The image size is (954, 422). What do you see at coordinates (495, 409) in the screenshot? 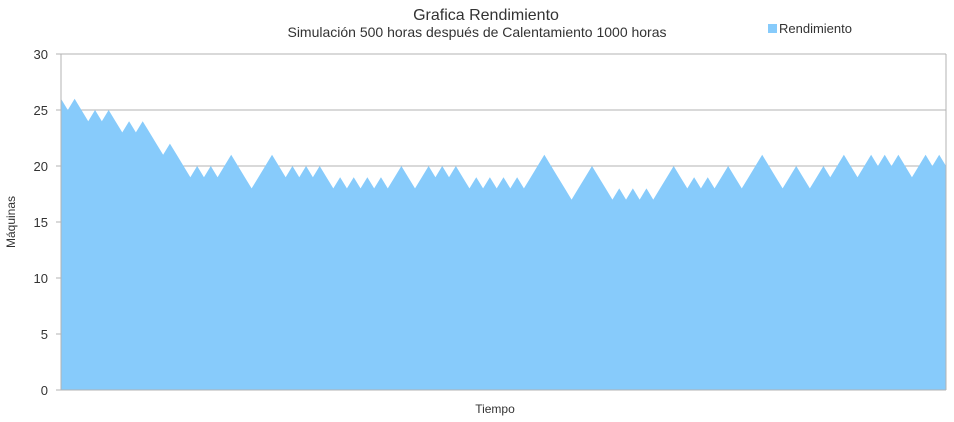
I see `x-axis-label: Tiempo` at bounding box center [495, 409].